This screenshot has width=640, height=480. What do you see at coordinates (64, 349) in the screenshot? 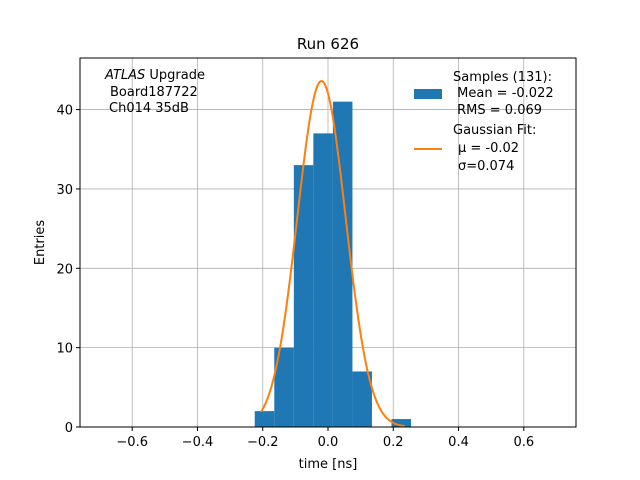
I see `y-tick-label: 10` at bounding box center [64, 349].